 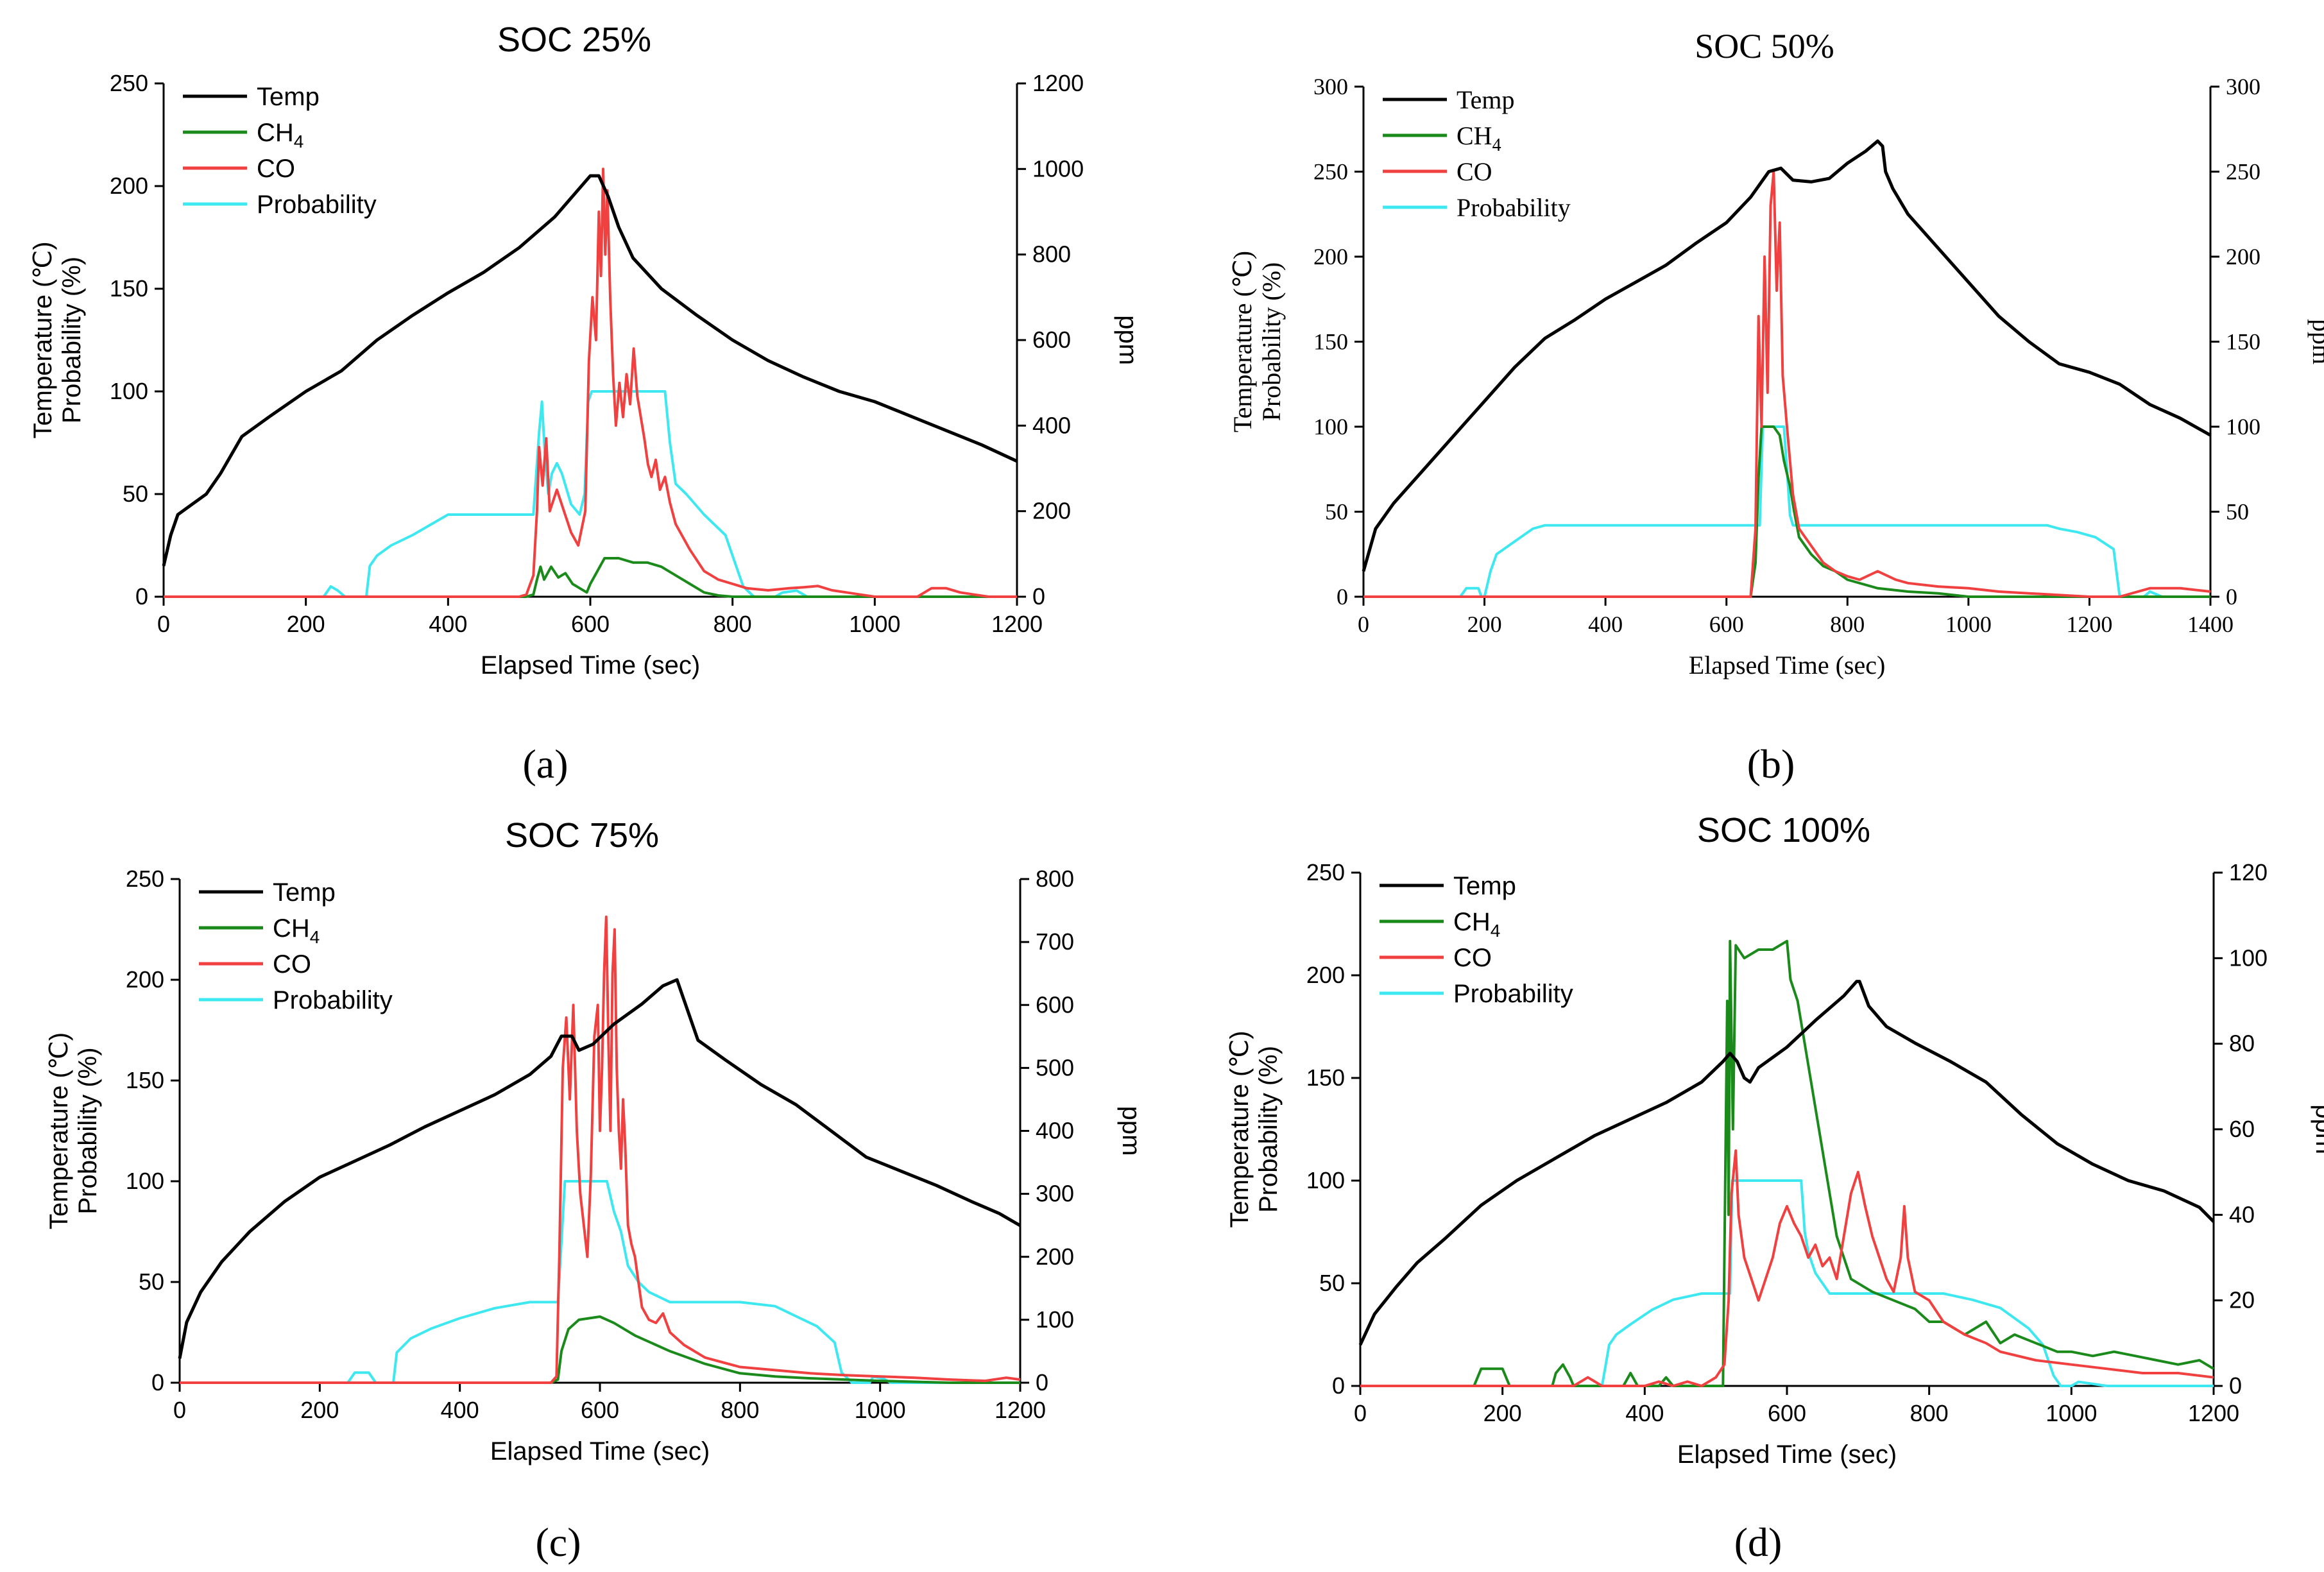 I want to click on panel-label-d: (d), so click(x=1758, y=1542).